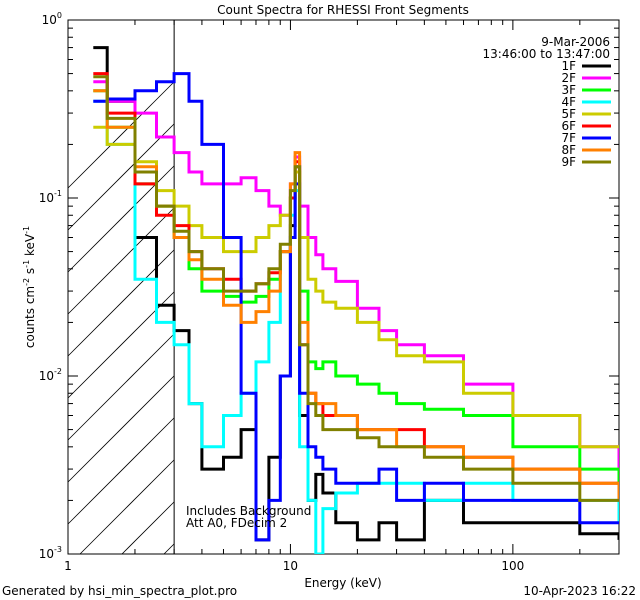 The width and height of the screenshot is (640, 600). Describe the element at coordinates (568, 150) in the screenshot. I see `legend-label-8F: 8F` at that location.